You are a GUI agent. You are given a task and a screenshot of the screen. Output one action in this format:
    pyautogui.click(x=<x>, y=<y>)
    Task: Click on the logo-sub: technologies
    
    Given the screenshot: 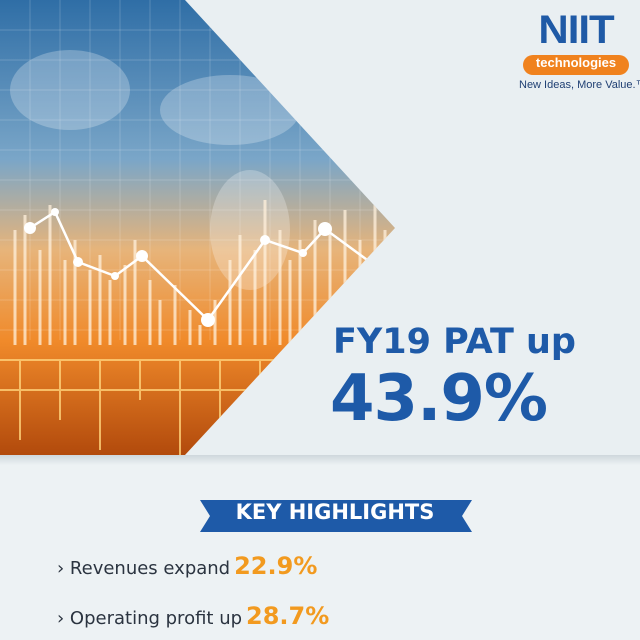 What is the action you would take?
    pyautogui.click(x=576, y=65)
    